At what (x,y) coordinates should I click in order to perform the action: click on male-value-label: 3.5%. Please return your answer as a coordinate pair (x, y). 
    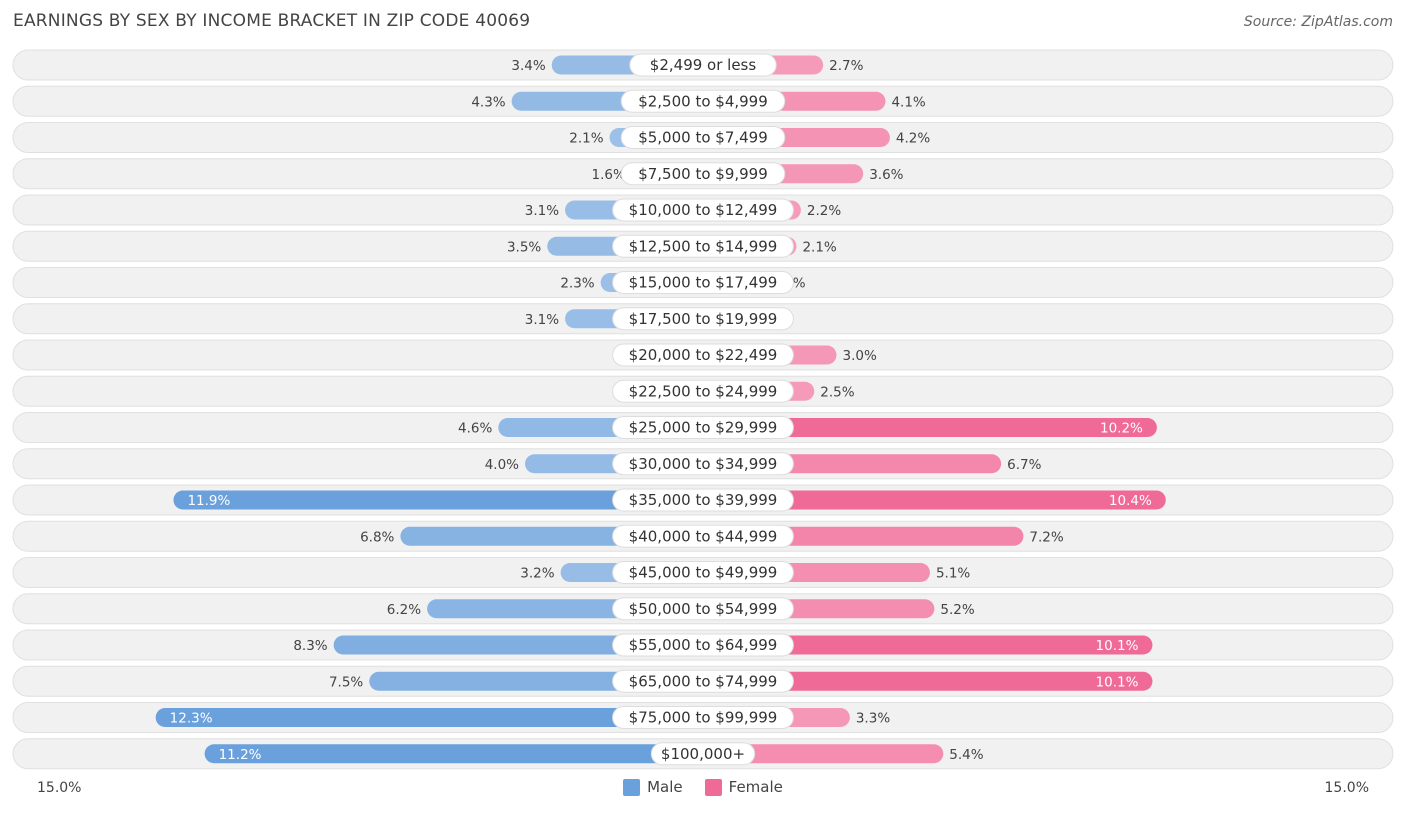
    Looking at the image, I should click on (524, 247).